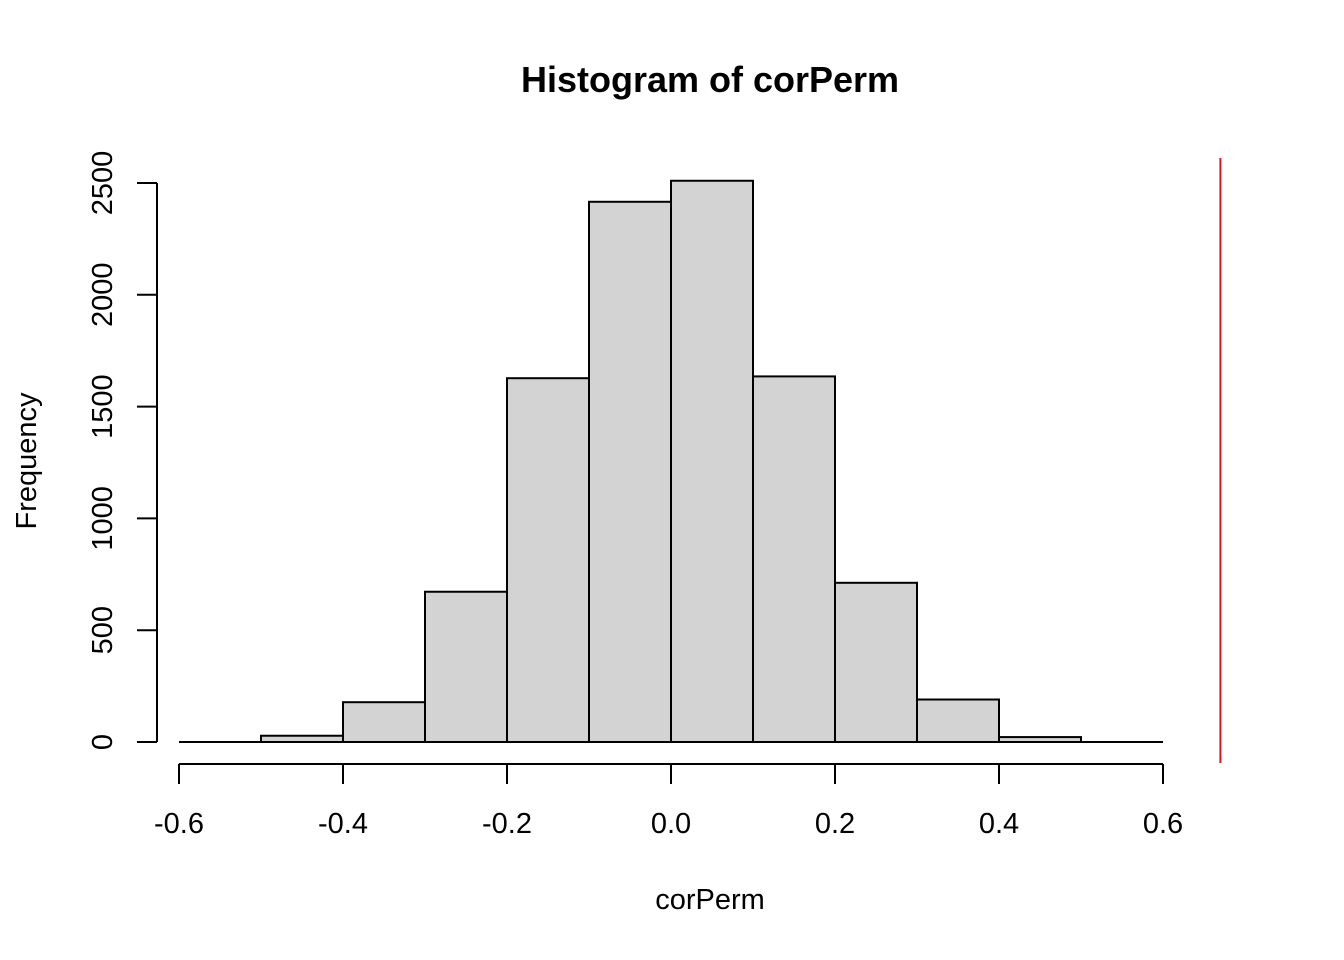 The image size is (1344, 960). I want to click on x-axis-label: corPerm, so click(710, 900).